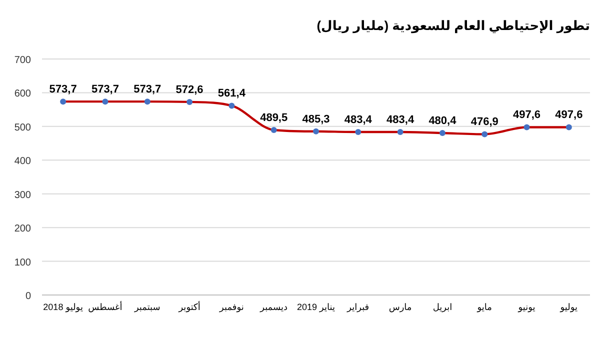 Image resolution: width=600 pixels, height=347 pixels. What do you see at coordinates (453, 26) in the screenshot?
I see `chart-title: تطور الإحتياطي العام للسعودية (مليار ريال)` at bounding box center [453, 26].